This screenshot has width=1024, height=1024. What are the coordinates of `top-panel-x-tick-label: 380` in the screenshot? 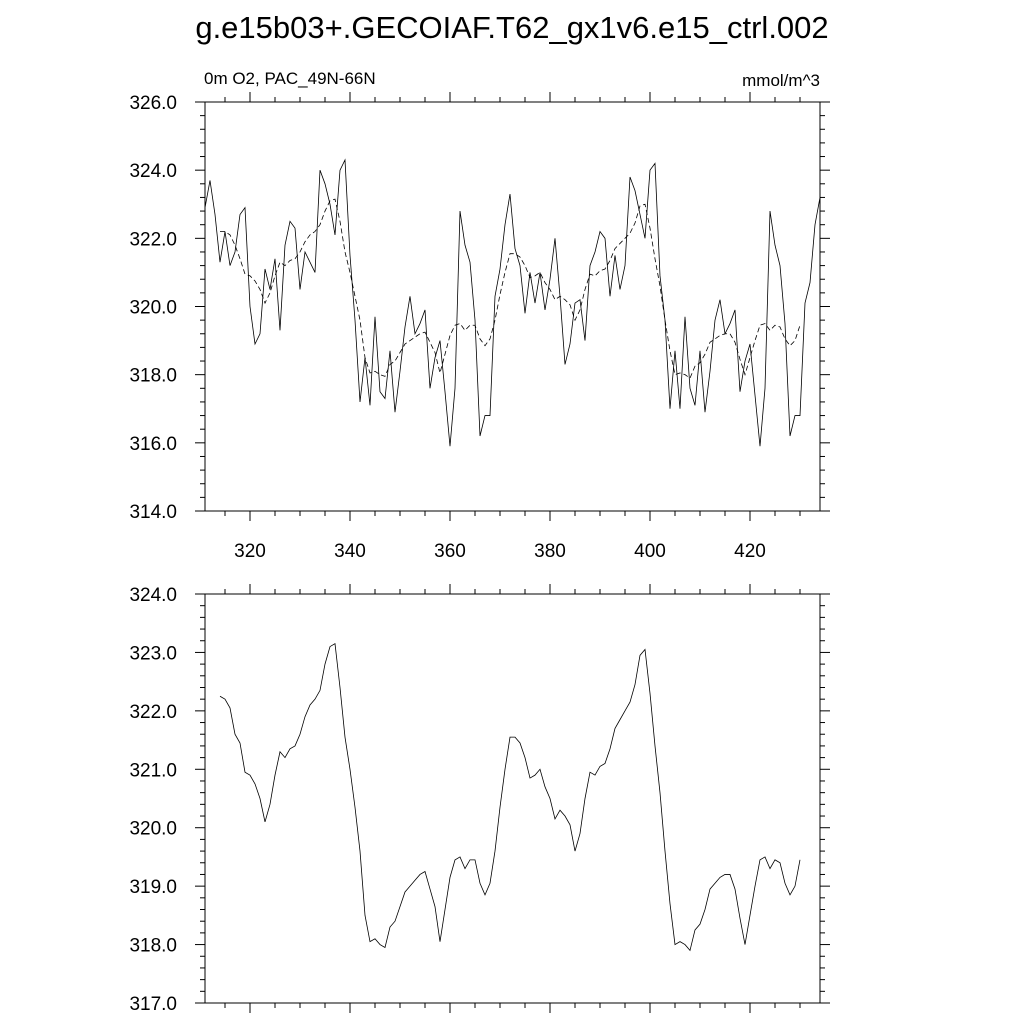 It's located at (550, 551).